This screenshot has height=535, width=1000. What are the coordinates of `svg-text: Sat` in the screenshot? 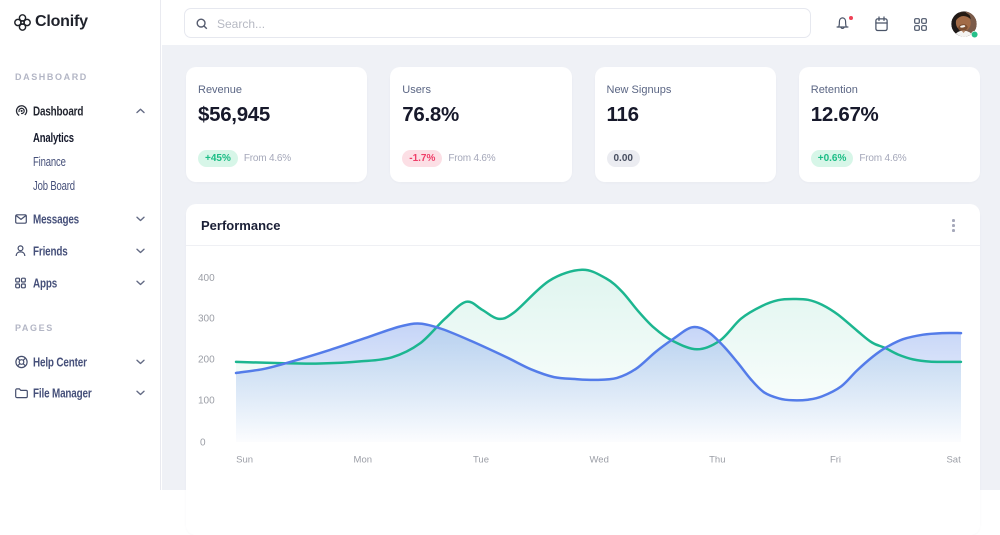 It's located at (953, 460).